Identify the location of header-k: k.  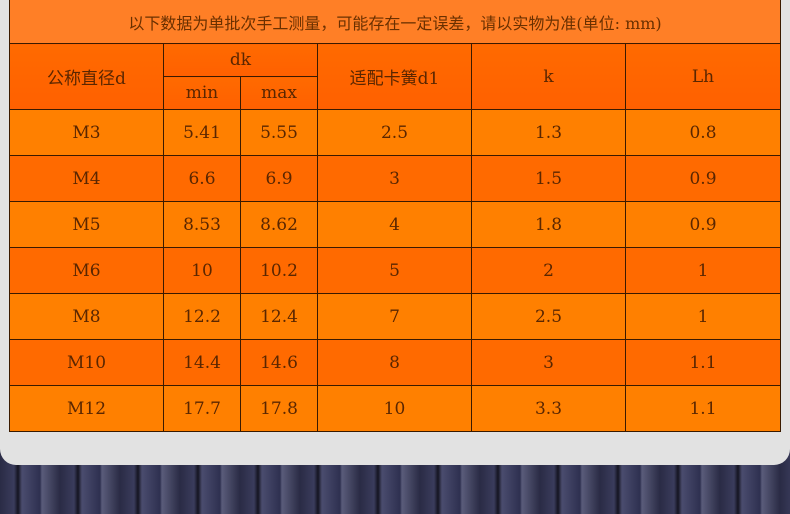
(548, 76).